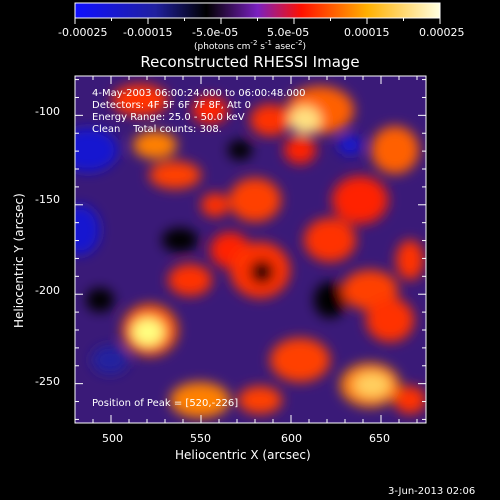 The image size is (500, 500). I want to click on colorbar-tick-label: 0.00015, so click(367, 32).